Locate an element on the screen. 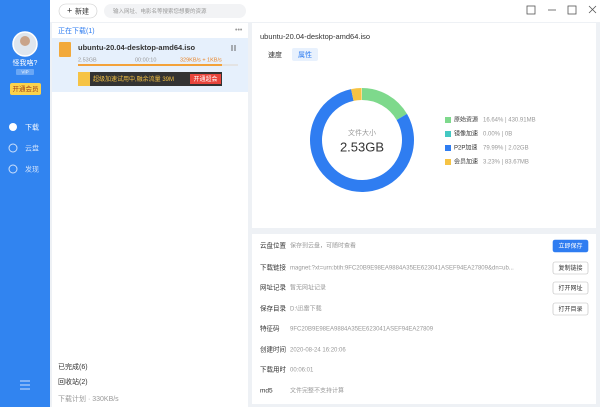 The height and width of the screenshot is (407, 600). nav-discover: 发现 is located at coordinates (32, 168).